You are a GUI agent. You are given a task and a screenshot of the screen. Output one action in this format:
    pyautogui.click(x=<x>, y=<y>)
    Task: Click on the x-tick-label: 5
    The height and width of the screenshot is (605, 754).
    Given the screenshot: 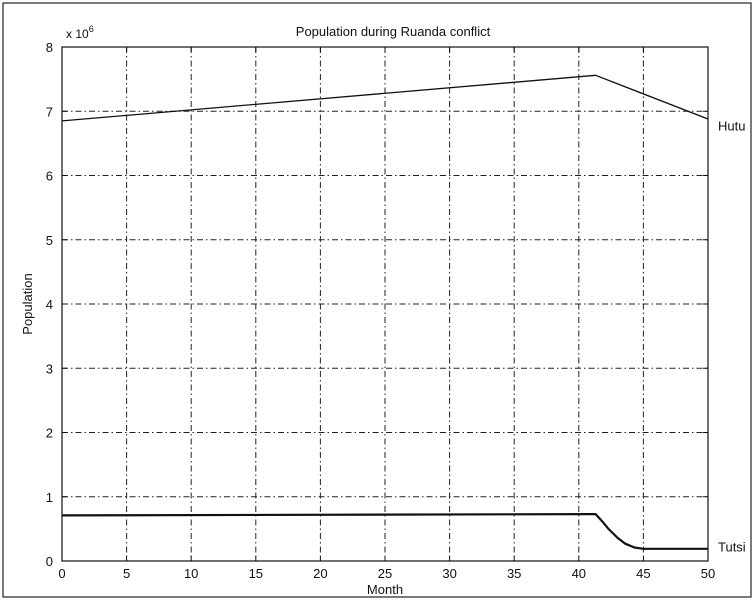 What is the action you would take?
    pyautogui.click(x=126, y=573)
    